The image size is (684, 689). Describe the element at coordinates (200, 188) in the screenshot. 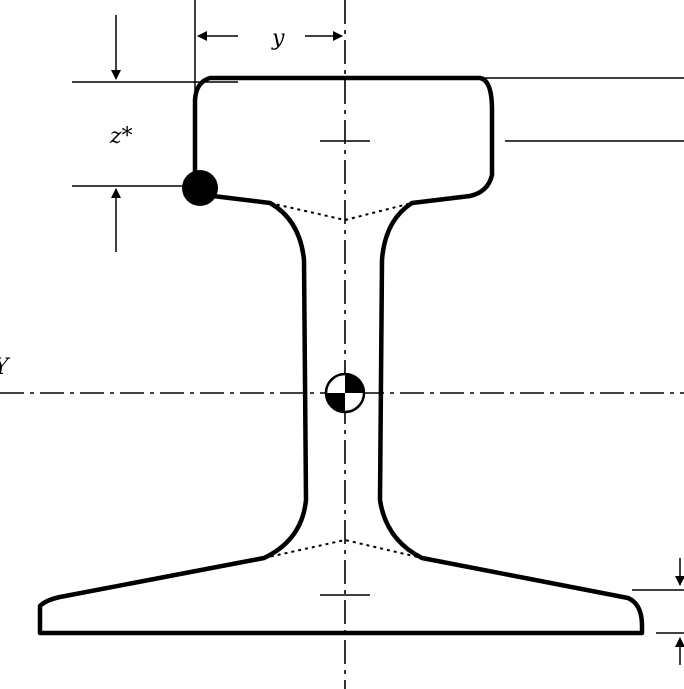

I see `contact-point-dot` at that location.